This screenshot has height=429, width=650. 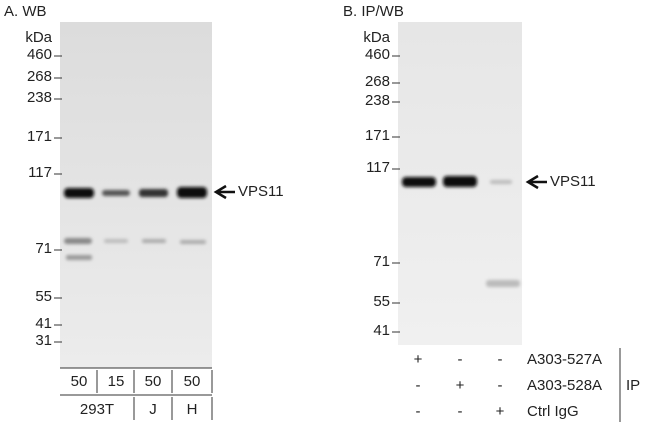 I want to click on cell-line: J, so click(x=153, y=409).